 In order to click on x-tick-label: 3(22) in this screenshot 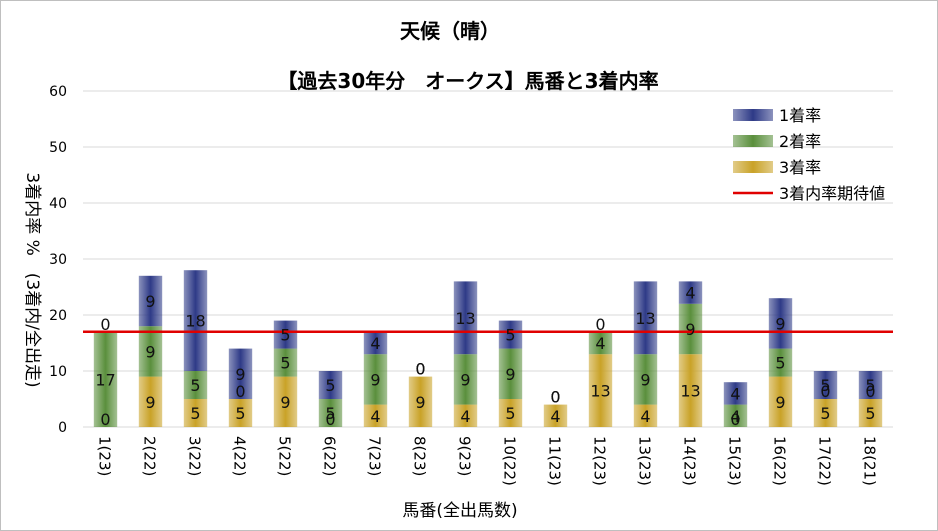, I will do `click(195, 456)`.